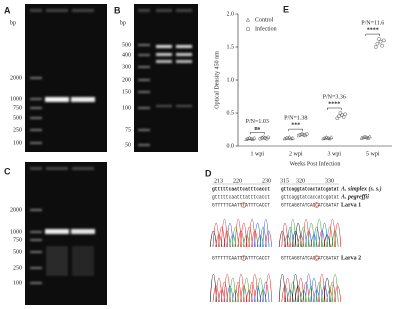 The height and width of the screenshot is (309, 400). Describe the element at coordinates (218, 181) in the screenshot. I see `position-label: 213` at that location.